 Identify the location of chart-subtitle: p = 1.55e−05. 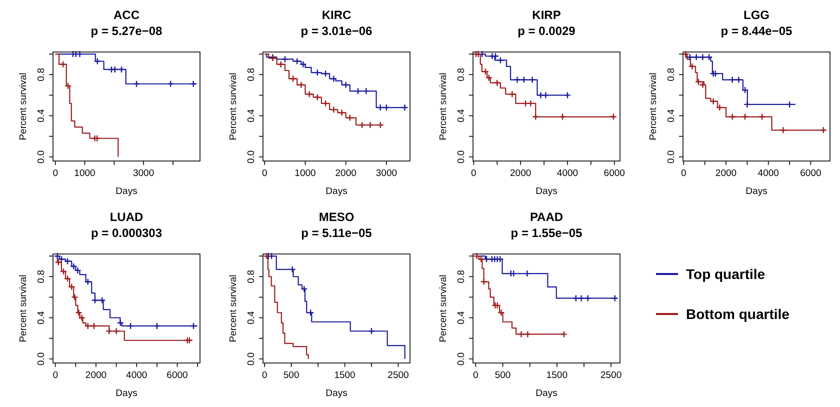
(546, 233).